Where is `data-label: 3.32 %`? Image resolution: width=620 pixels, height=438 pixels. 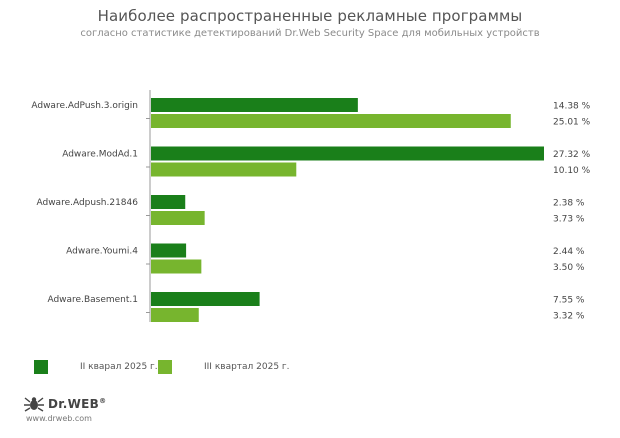 data-label: 3.32 % is located at coordinates (569, 317).